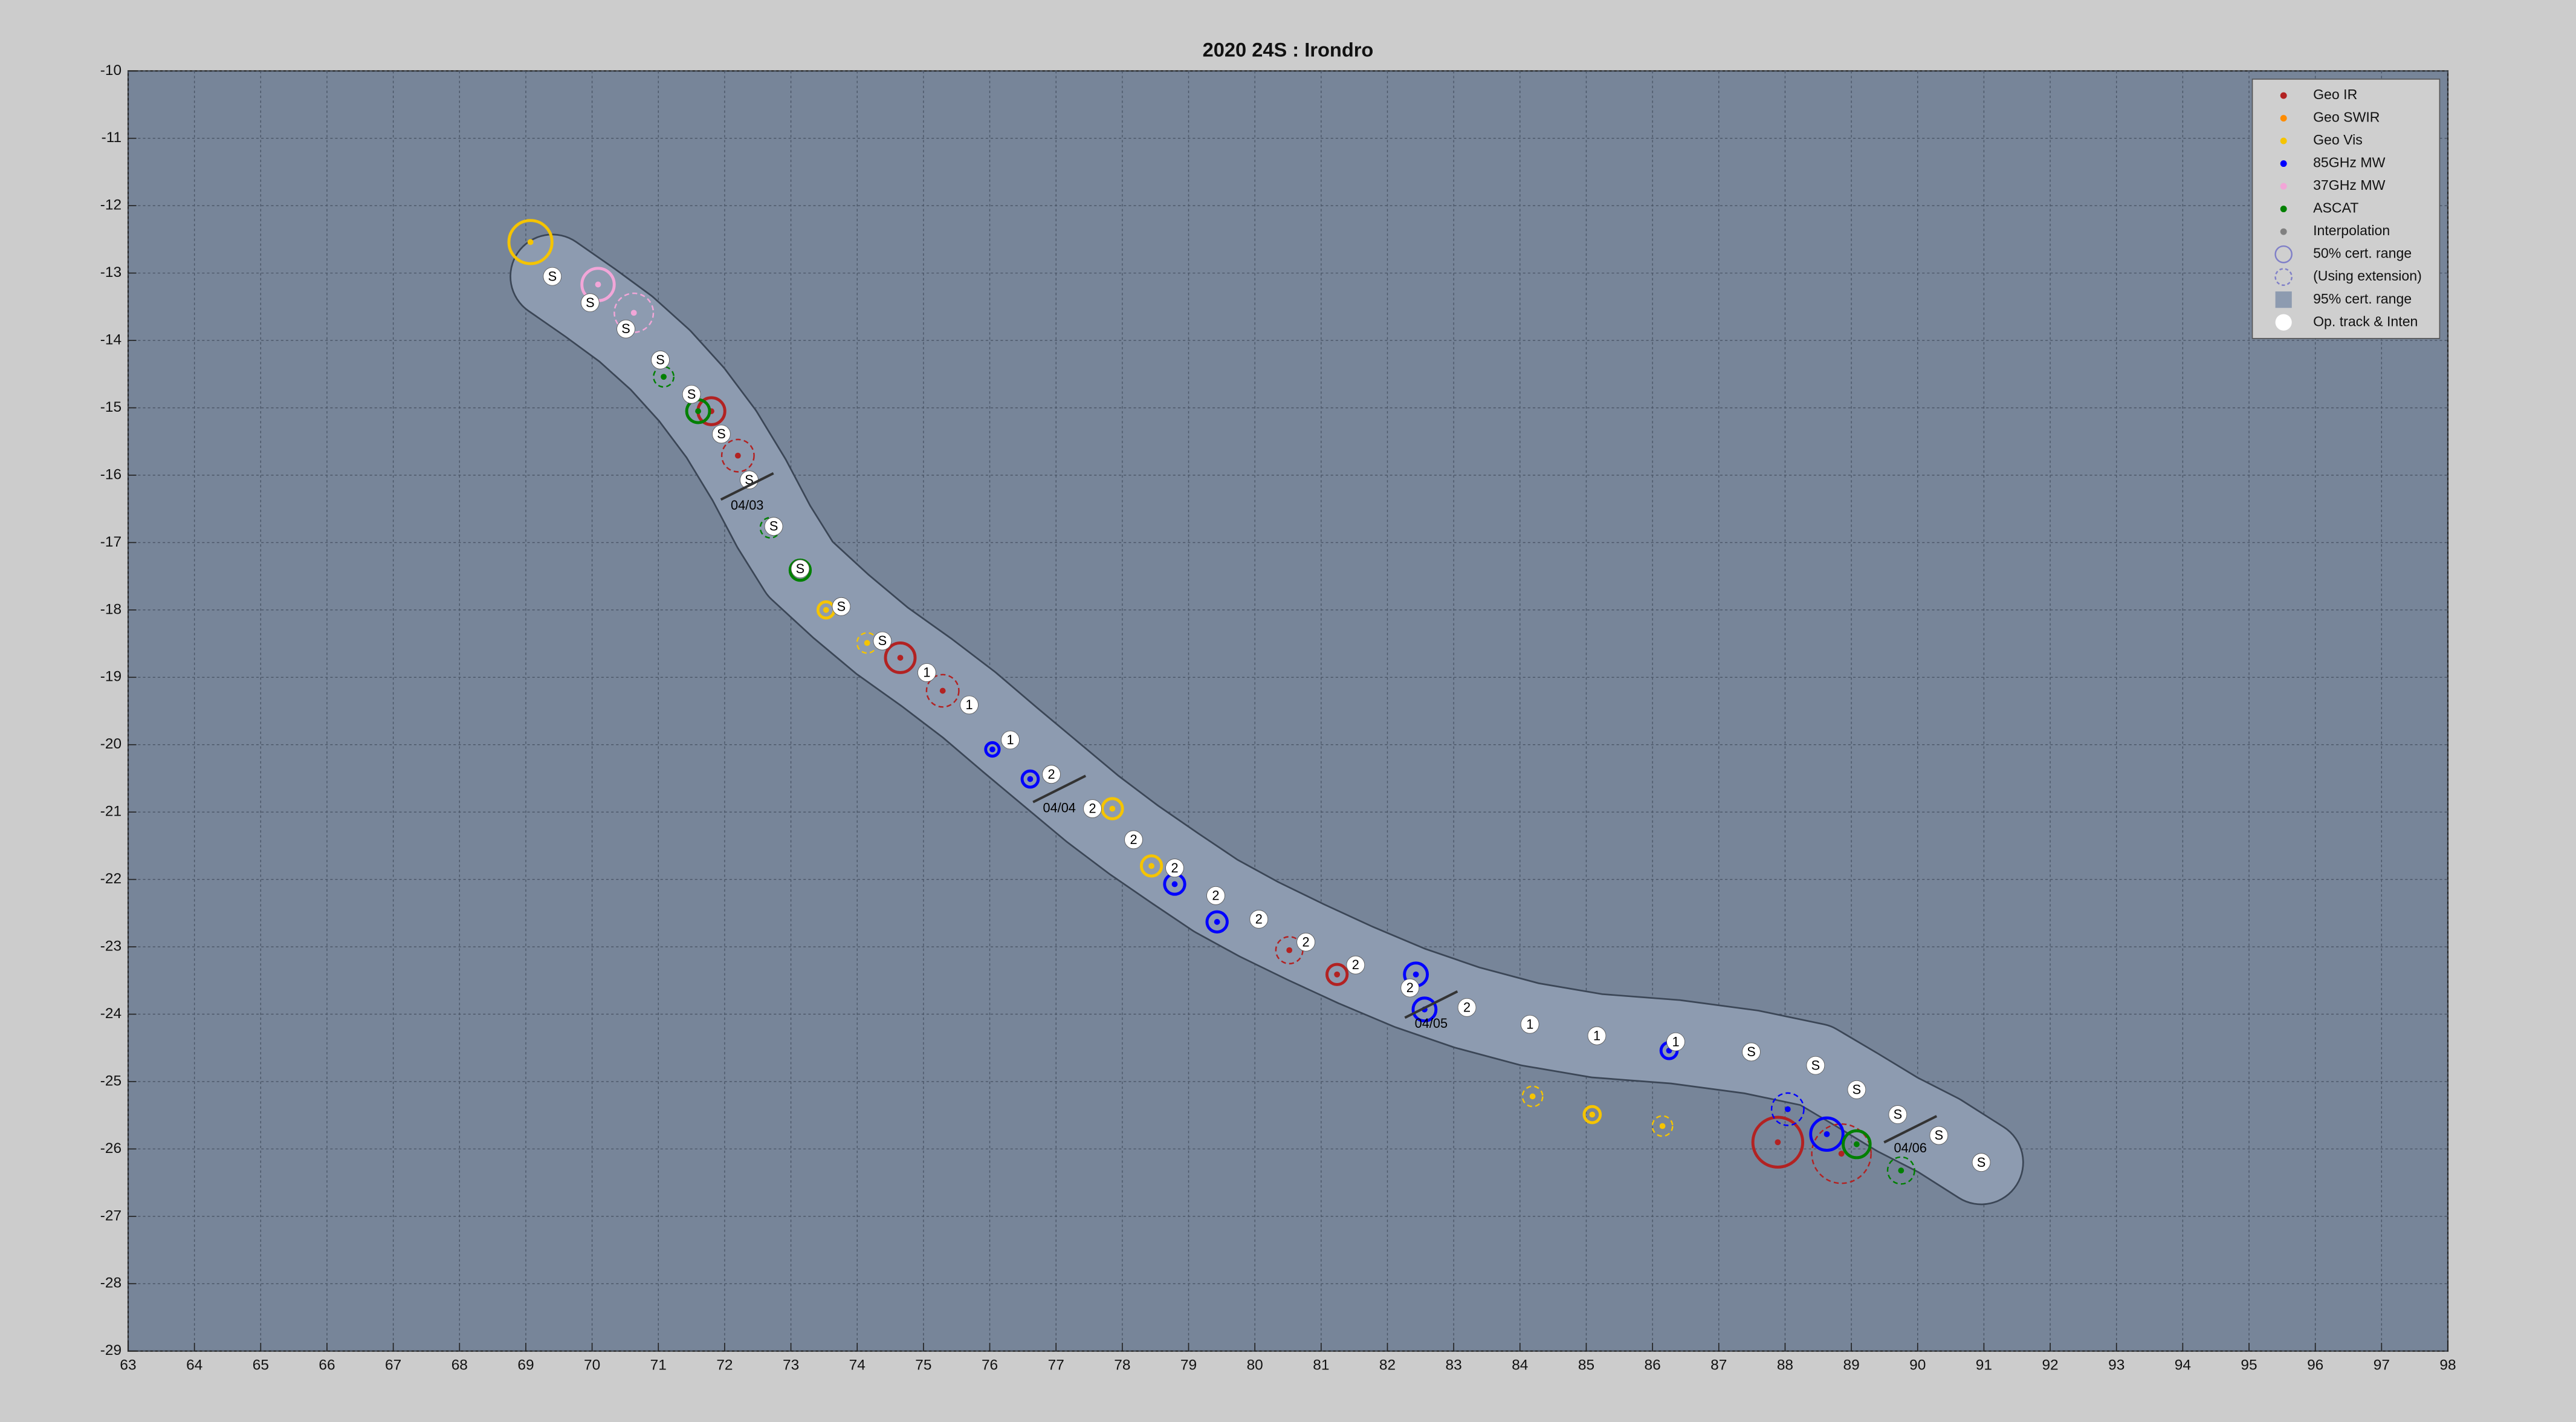  What do you see at coordinates (1984, 1365) in the screenshot?
I see `x-tick-label: 91` at bounding box center [1984, 1365].